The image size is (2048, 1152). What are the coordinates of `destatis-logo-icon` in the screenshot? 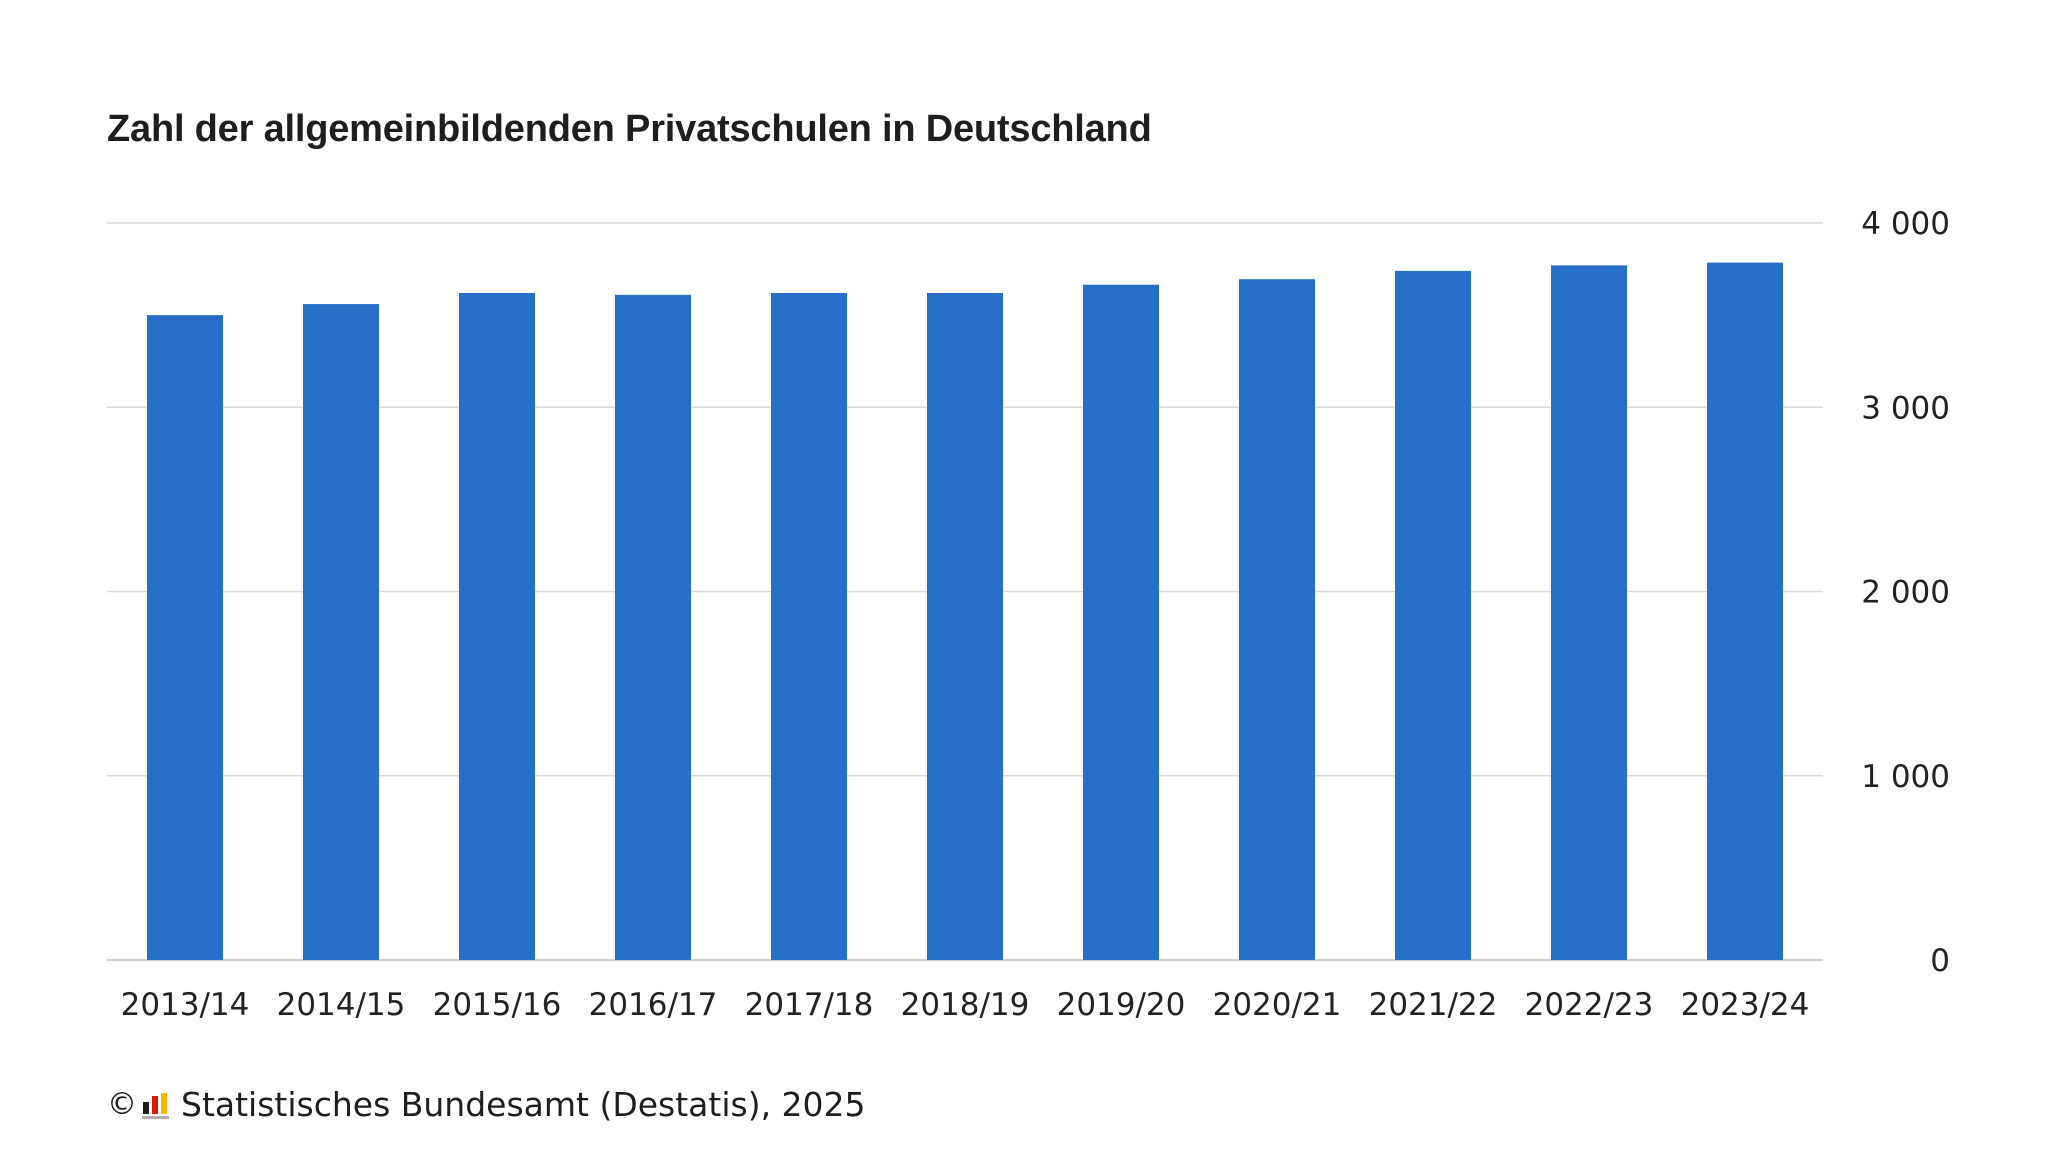 It's located at (155, 1105).